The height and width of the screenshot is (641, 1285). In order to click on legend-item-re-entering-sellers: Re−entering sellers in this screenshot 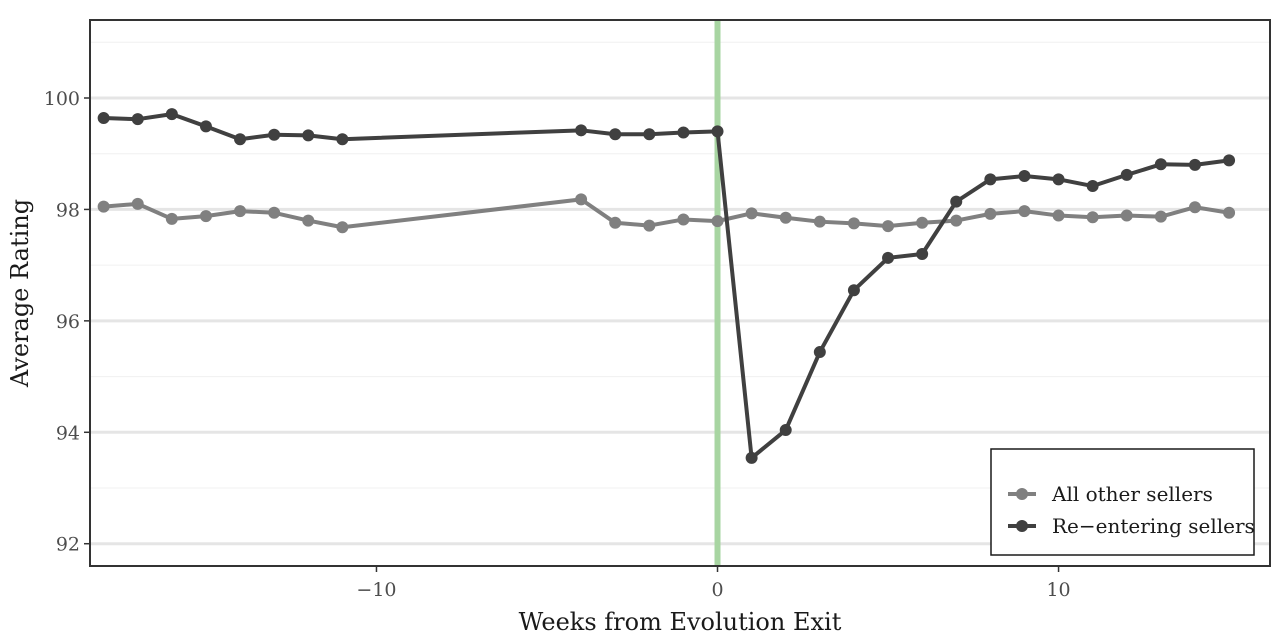, I will do `click(1131, 526)`.